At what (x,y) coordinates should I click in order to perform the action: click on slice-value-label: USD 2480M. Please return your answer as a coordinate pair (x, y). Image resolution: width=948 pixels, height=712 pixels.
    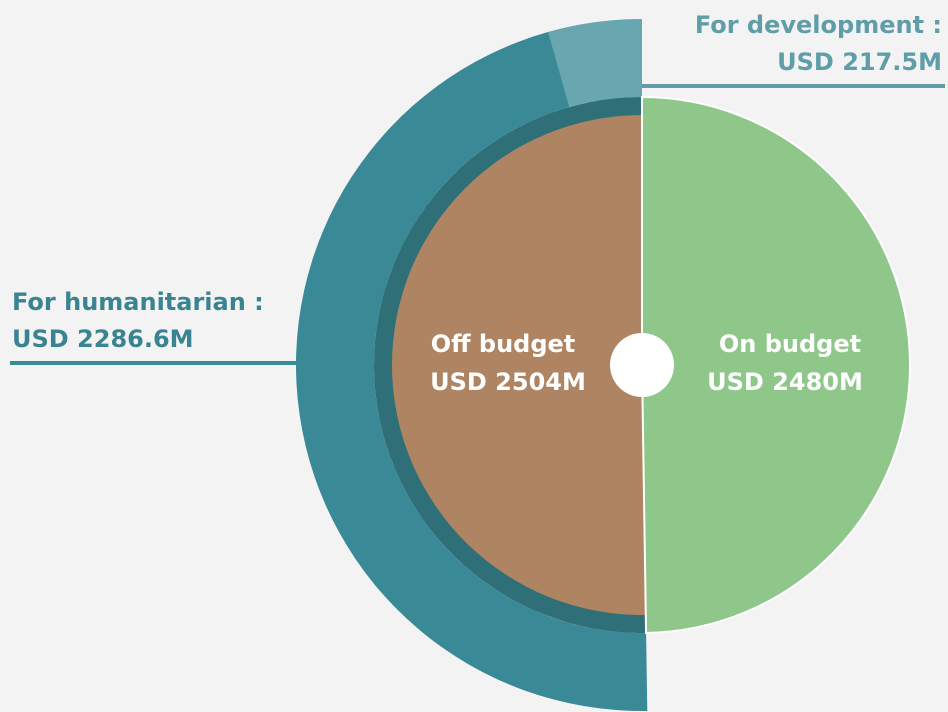
    Looking at the image, I should click on (785, 382).